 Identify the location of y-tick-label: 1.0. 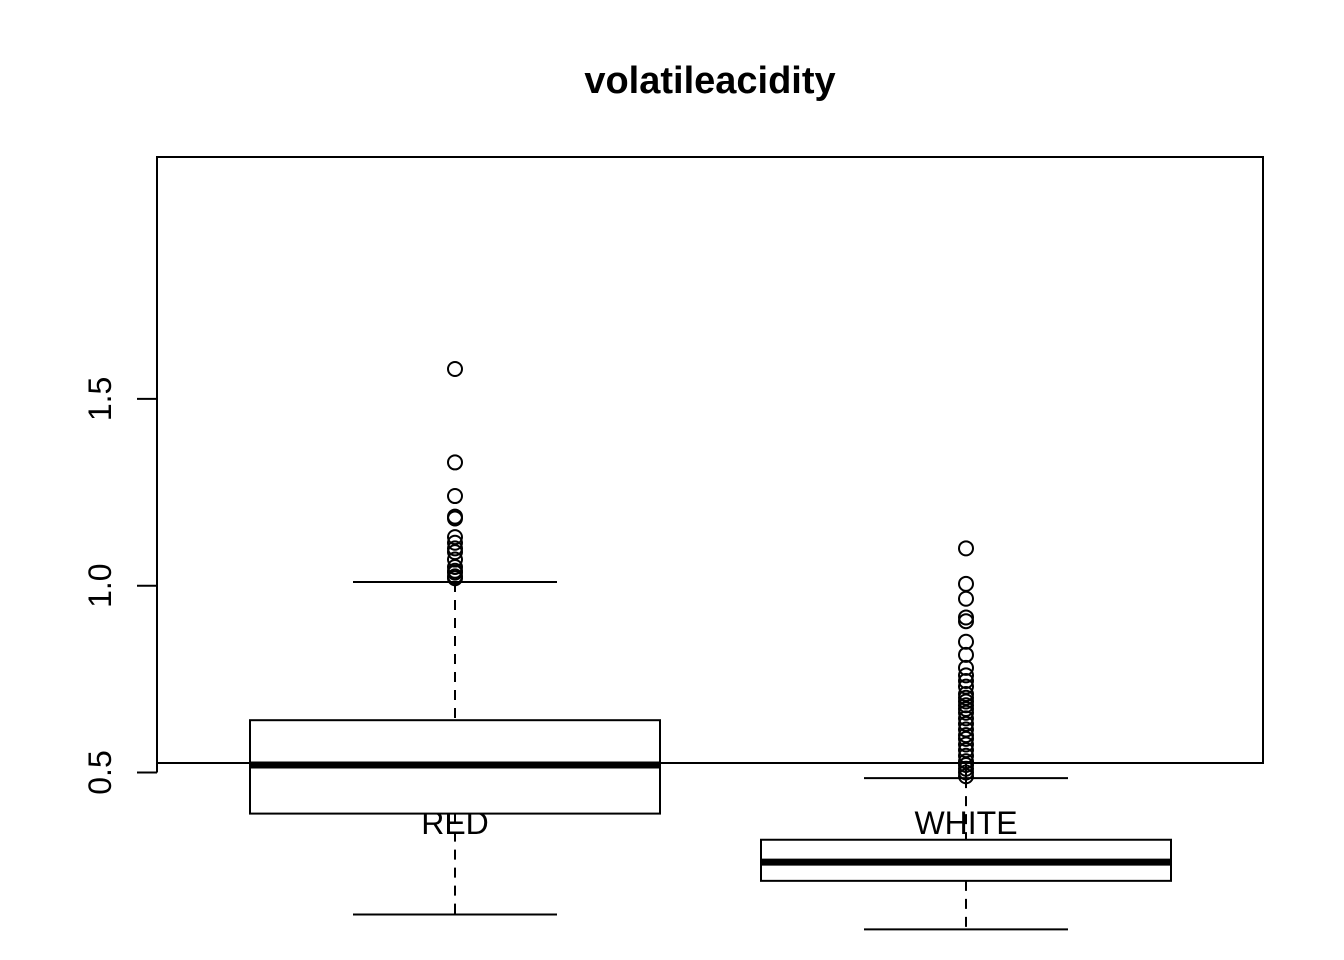
(100, 585).